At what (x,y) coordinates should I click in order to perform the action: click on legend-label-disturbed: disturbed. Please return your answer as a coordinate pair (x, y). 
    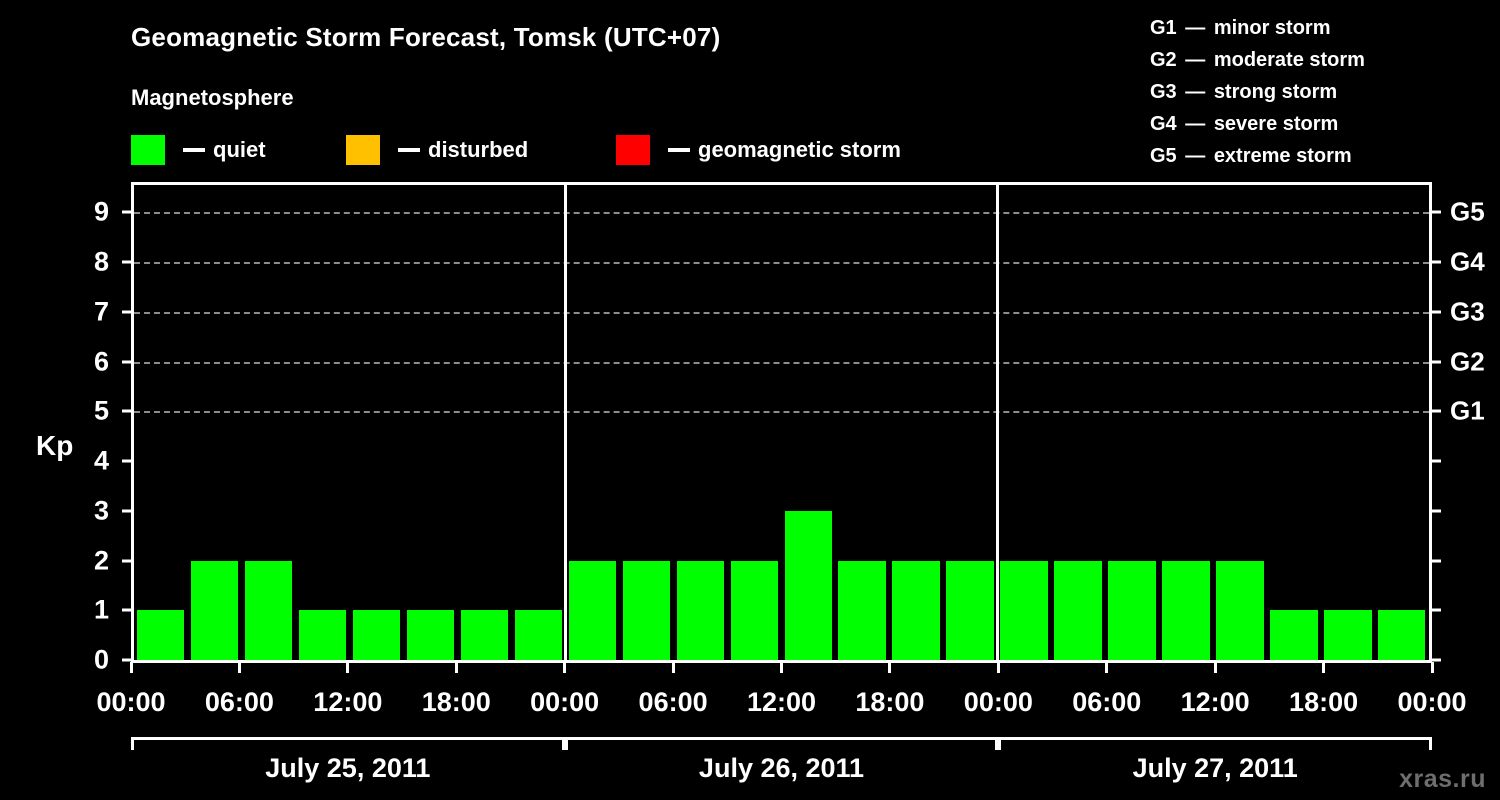
    Looking at the image, I should click on (478, 149).